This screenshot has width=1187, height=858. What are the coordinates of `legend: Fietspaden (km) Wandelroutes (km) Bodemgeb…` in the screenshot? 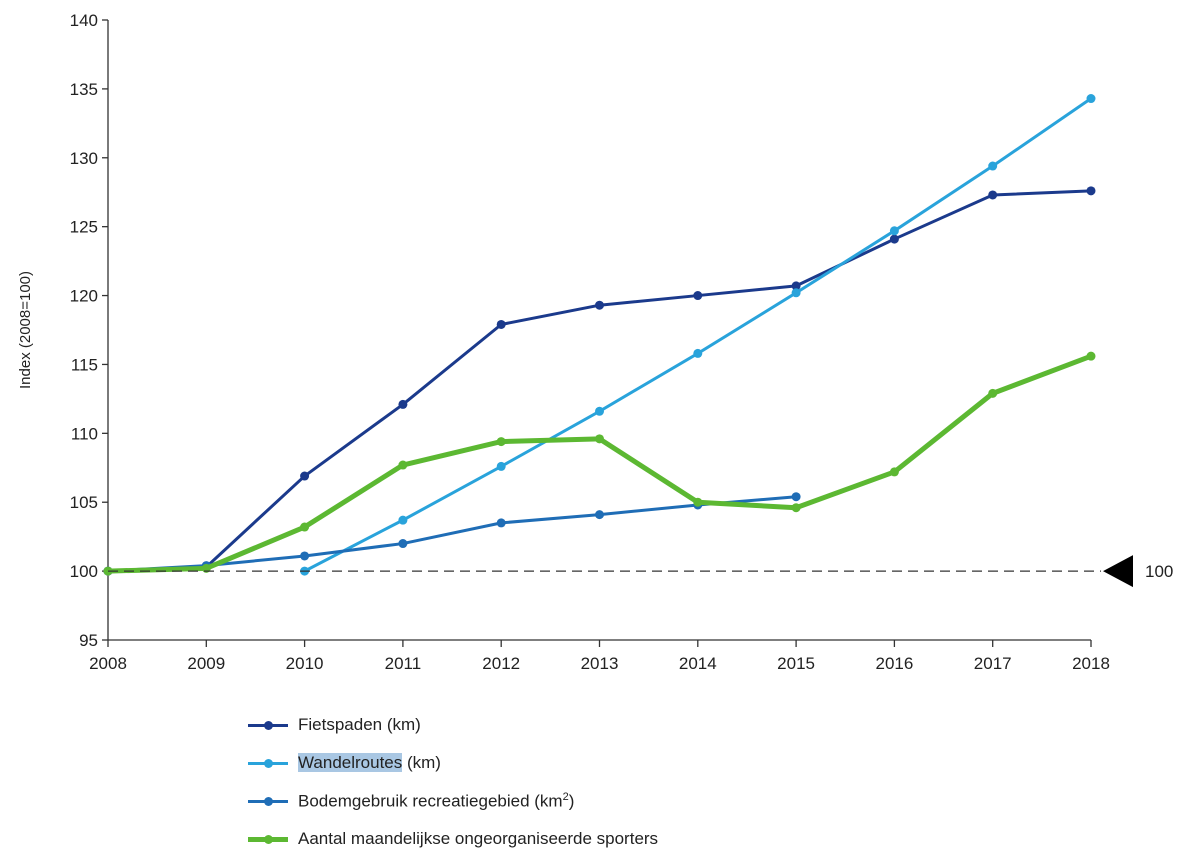 It's located at (453, 782).